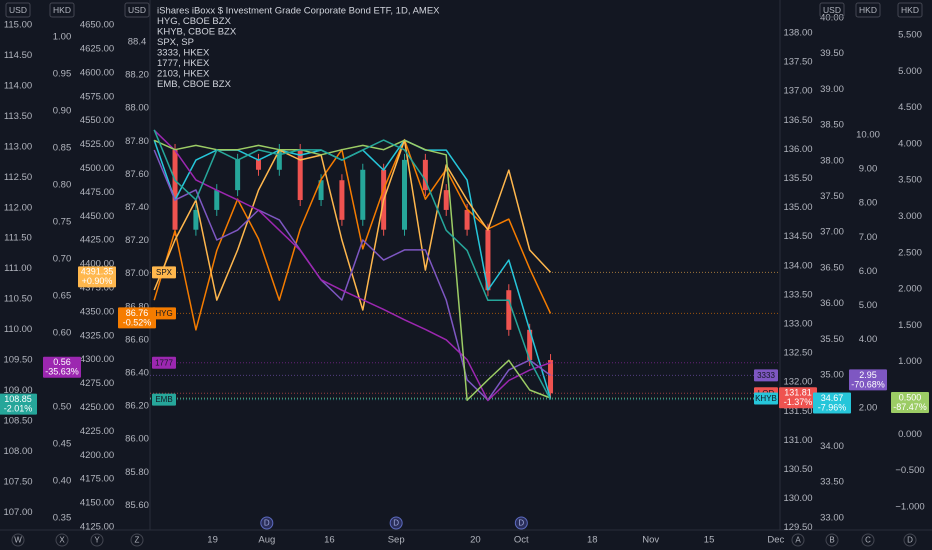 Image resolution: width=932 pixels, height=550 pixels. What do you see at coordinates (766, 398) in the screenshot?
I see `series-tag-label: KHYB` at bounding box center [766, 398].